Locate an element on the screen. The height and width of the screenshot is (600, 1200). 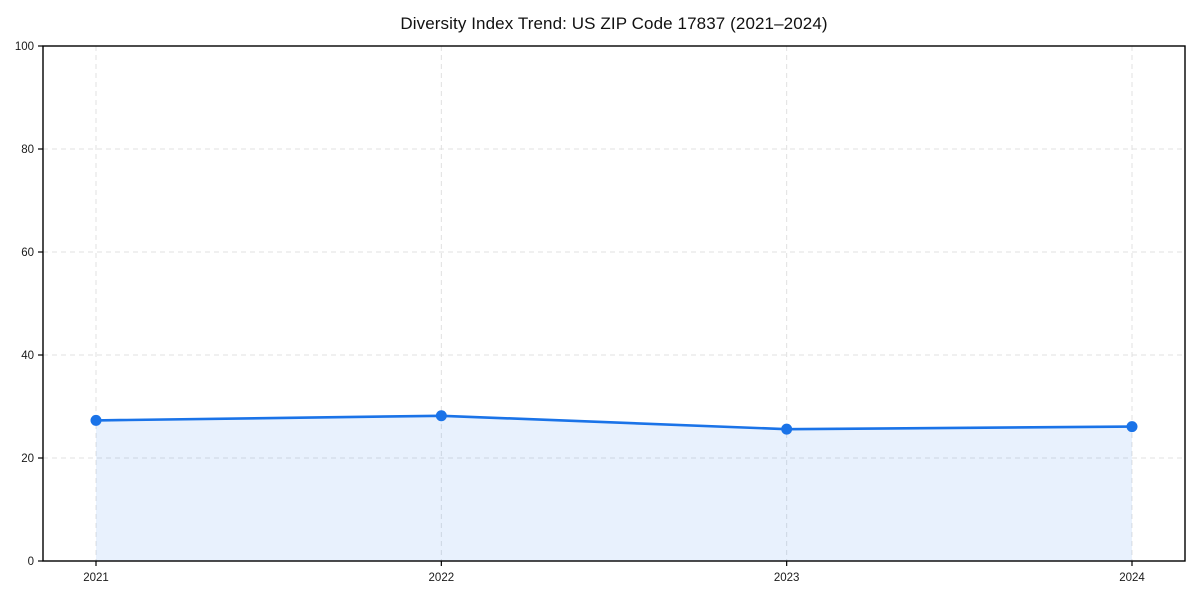
y-tick-label: 100 is located at coordinates (24, 47).